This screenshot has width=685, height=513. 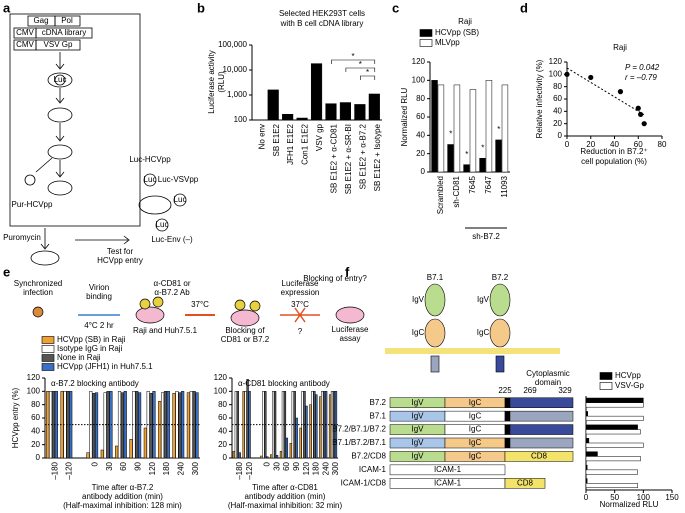 I want to click on scheme-label: cDNA library, so click(x=64, y=32).